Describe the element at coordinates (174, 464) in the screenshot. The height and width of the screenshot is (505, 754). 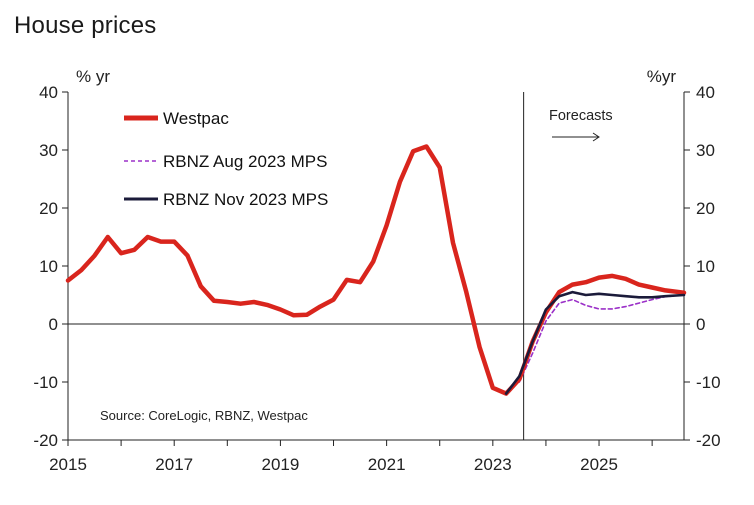
I see `x-tick-label: 2017` at that location.